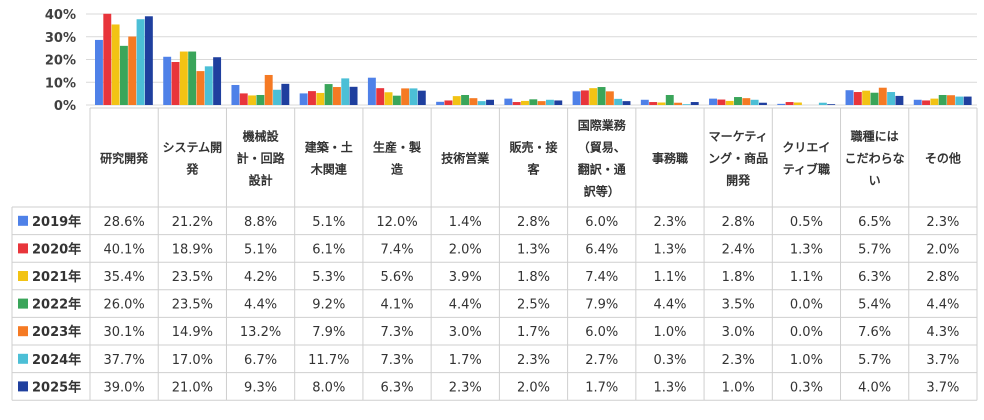 The height and width of the screenshot is (420, 984). I want to click on table-value: 14.9%, so click(192, 332).